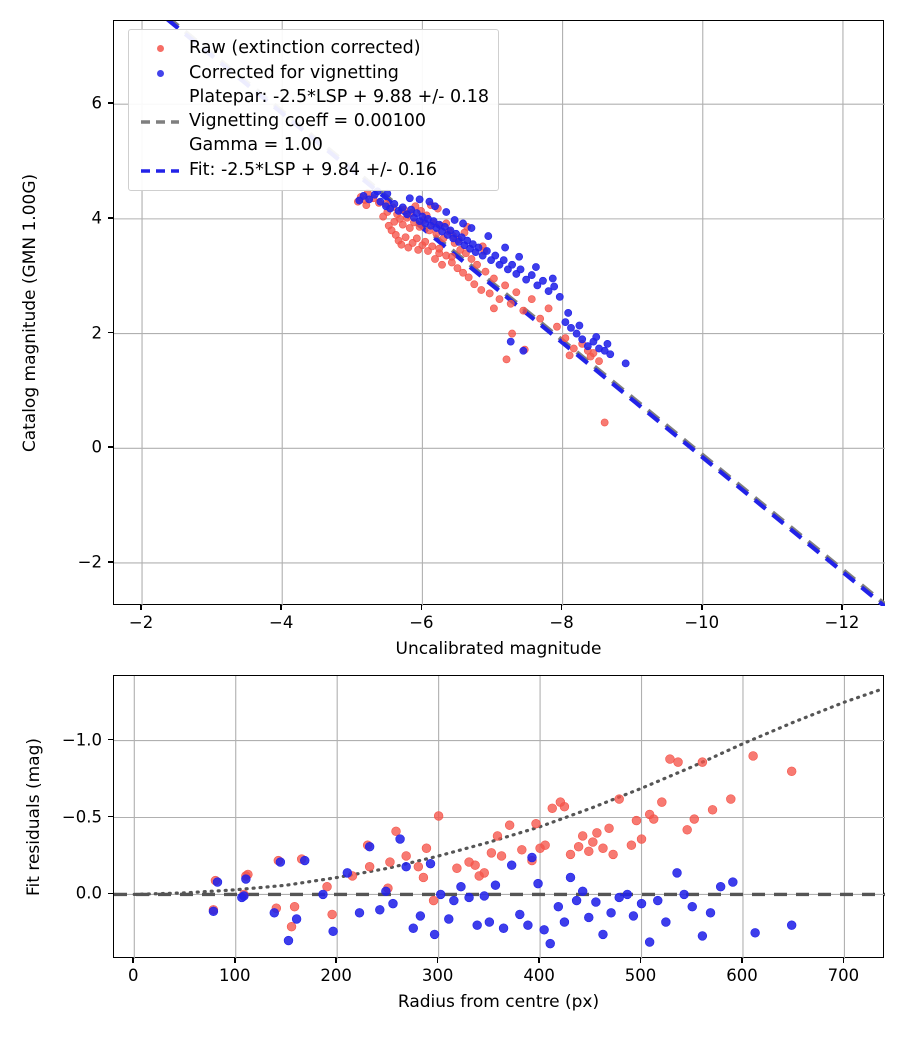  I want to click on x-tick-label: 300, so click(437, 975).